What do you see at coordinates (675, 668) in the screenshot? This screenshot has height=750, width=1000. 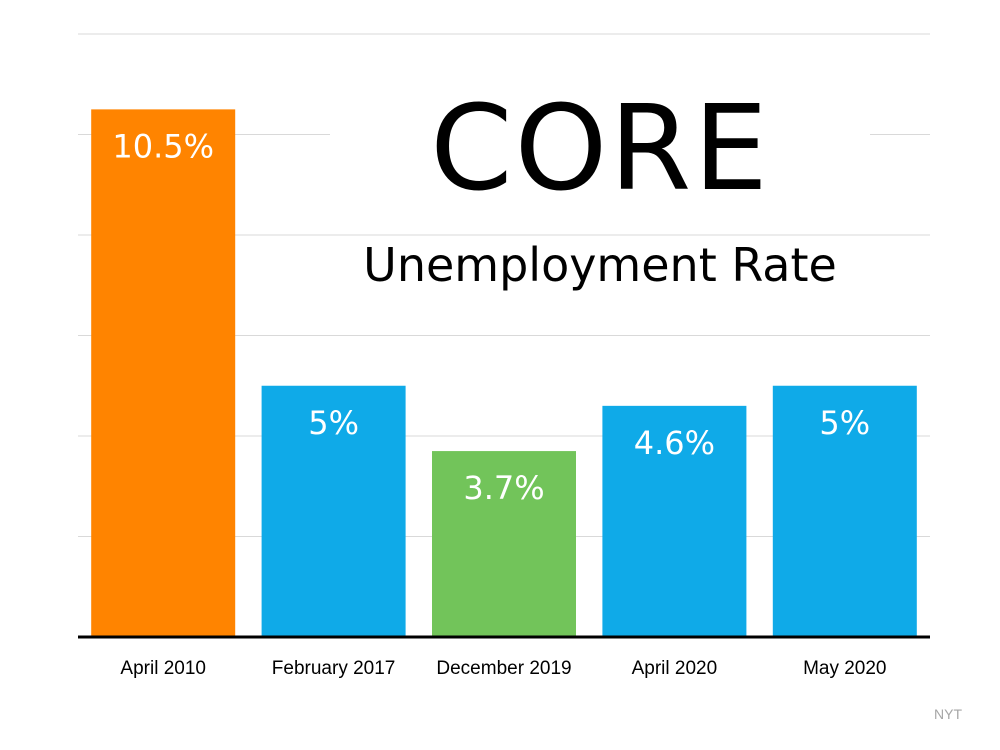 I see `category-label-4: April 2020` at bounding box center [675, 668].